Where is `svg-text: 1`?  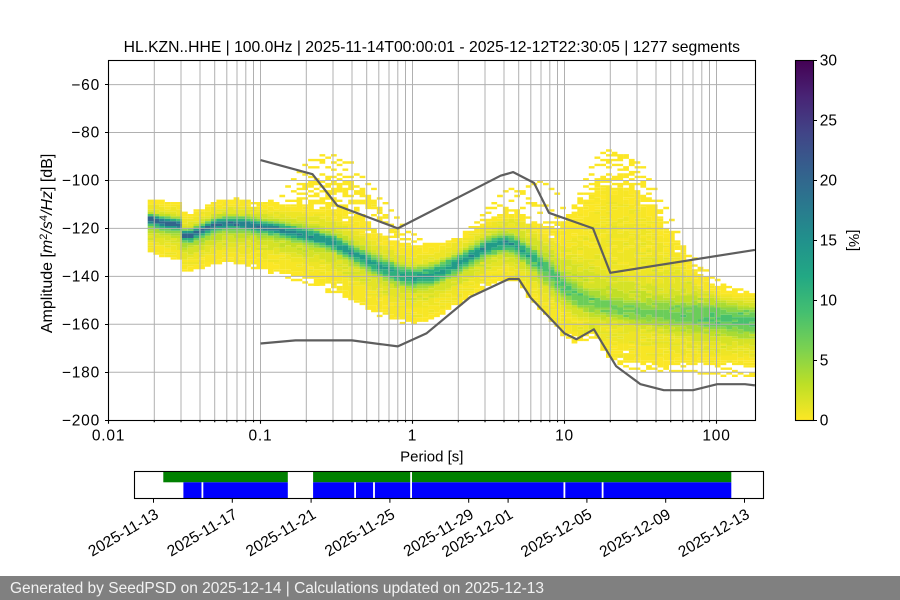
svg-text: 1 is located at coordinates (412, 436).